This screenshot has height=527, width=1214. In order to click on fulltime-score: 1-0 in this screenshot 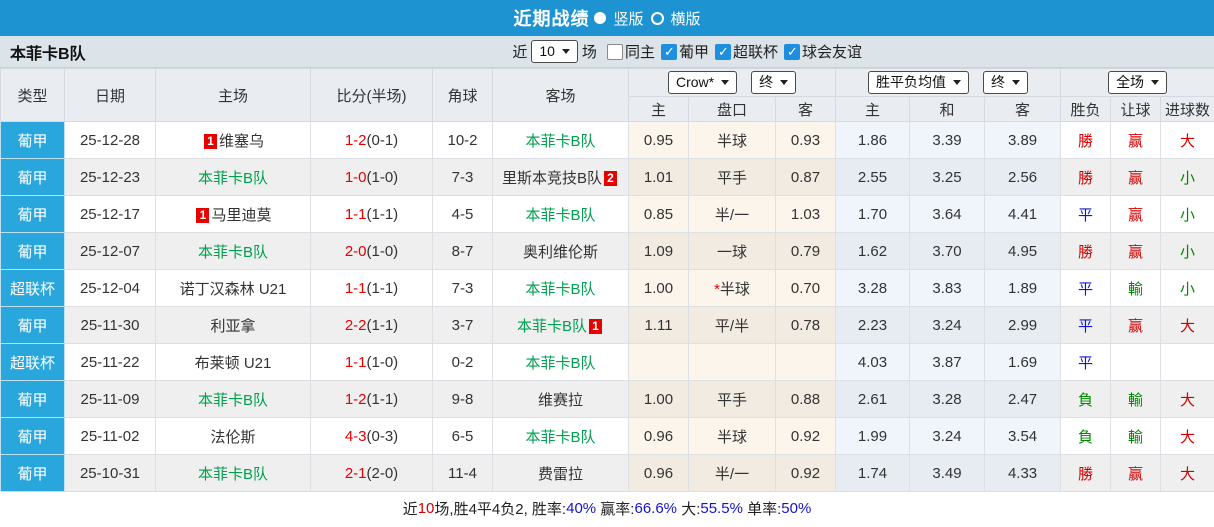, I will do `click(355, 177)`.